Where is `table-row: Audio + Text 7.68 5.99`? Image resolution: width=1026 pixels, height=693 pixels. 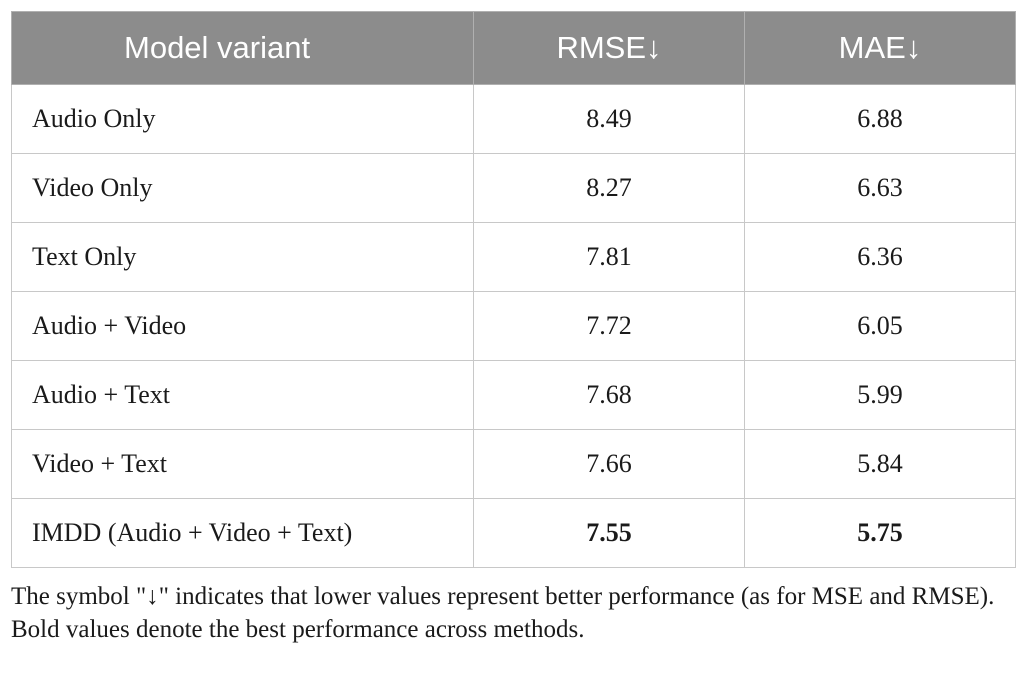
table-row: Audio + Text 7.68 5.99 is located at coordinates (513, 395).